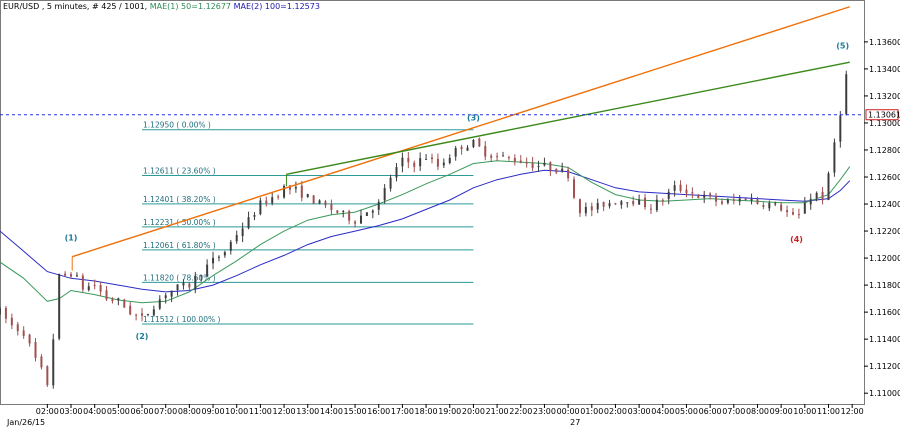  I want to click on time-tick-label: 17:00, so click(402, 411).